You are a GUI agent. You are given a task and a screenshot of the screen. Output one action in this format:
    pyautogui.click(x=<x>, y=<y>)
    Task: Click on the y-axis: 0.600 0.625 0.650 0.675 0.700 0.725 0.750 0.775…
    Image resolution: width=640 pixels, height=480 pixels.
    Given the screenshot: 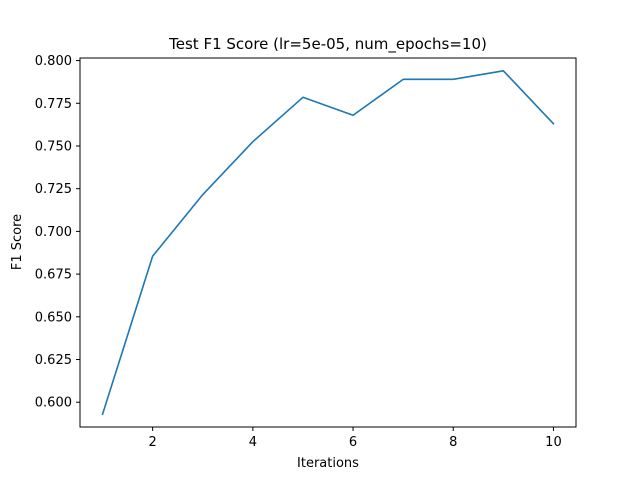 What is the action you would take?
    pyautogui.click(x=57, y=232)
    